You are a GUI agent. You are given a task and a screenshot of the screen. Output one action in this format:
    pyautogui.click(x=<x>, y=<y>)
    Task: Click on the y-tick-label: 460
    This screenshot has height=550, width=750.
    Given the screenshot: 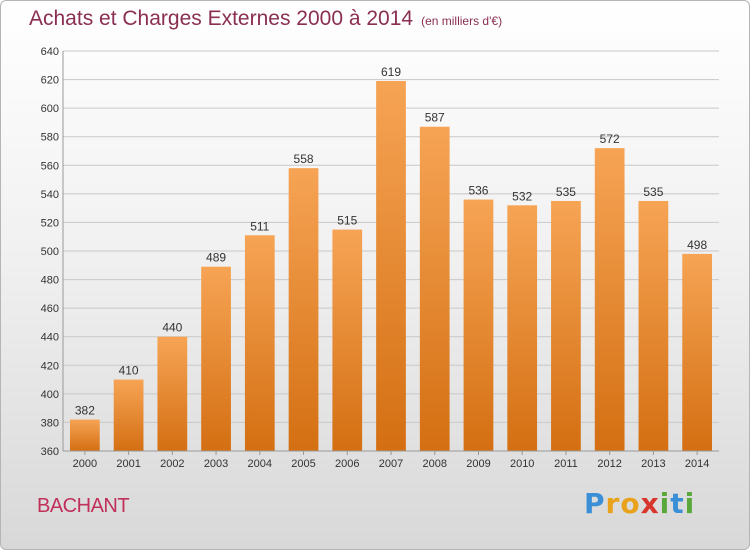 What is the action you would take?
    pyautogui.click(x=50, y=309)
    